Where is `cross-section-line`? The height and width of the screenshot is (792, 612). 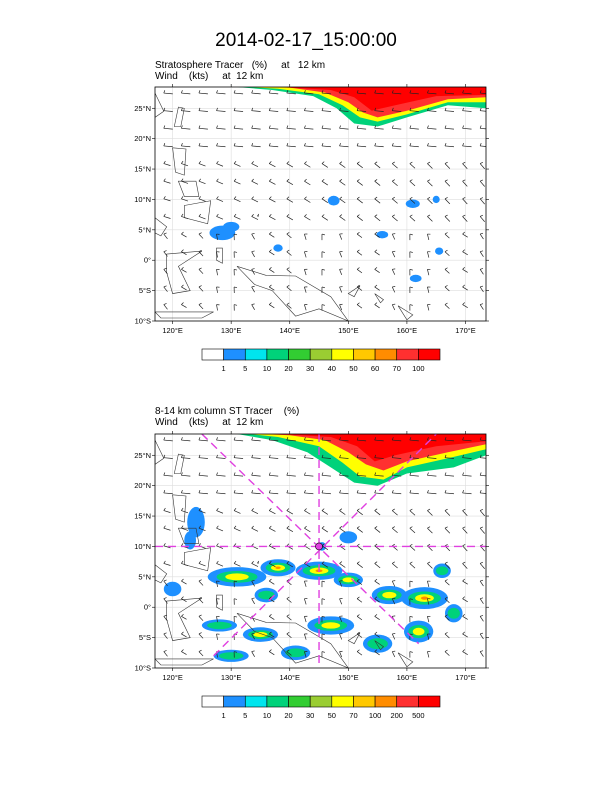 cross-section-line is located at coordinates (310, 539).